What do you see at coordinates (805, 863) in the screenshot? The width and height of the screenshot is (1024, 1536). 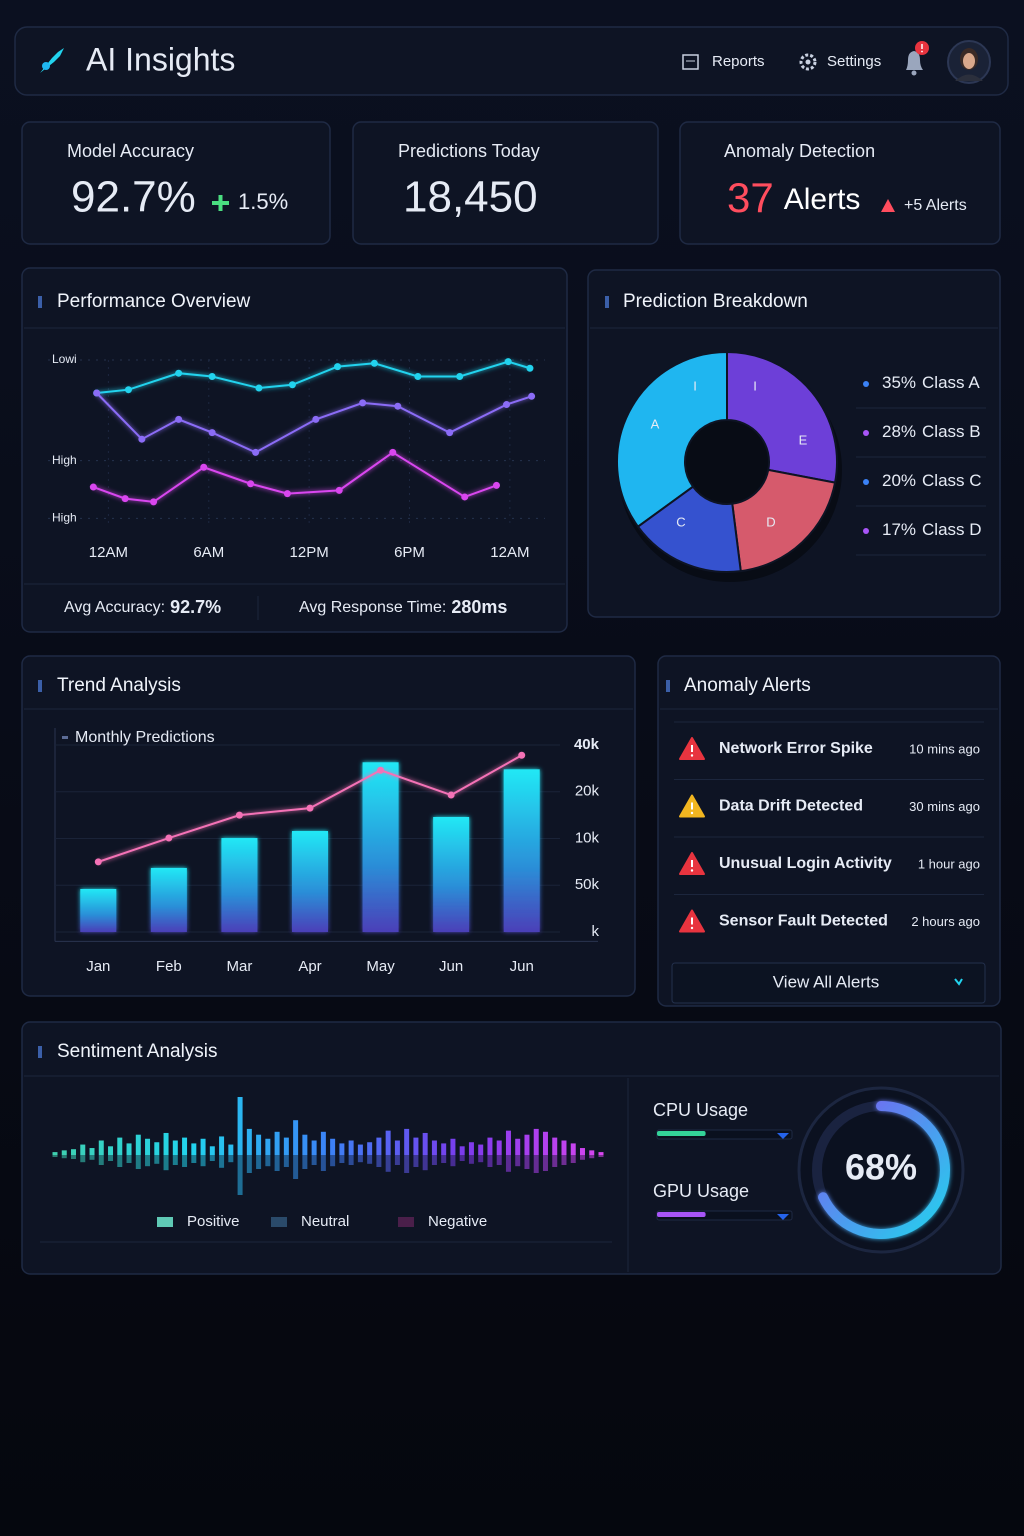 I see `alert-title: Unusual Login Activity` at bounding box center [805, 863].